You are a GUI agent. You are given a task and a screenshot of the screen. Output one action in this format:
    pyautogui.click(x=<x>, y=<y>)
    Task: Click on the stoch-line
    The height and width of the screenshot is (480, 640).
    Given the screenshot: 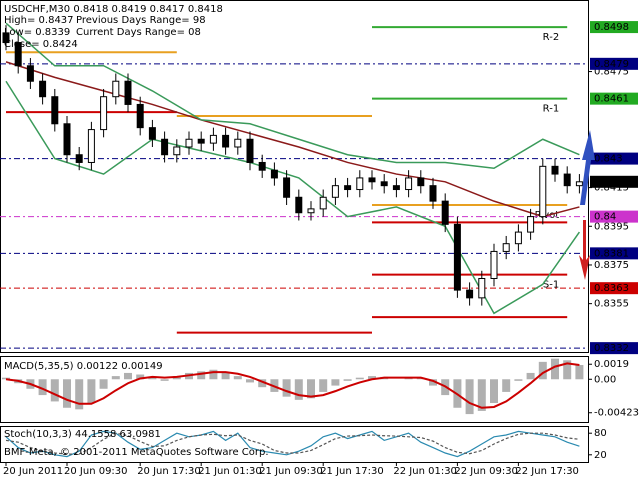 What is the action you would take?
    pyautogui.click(x=292, y=443)
    